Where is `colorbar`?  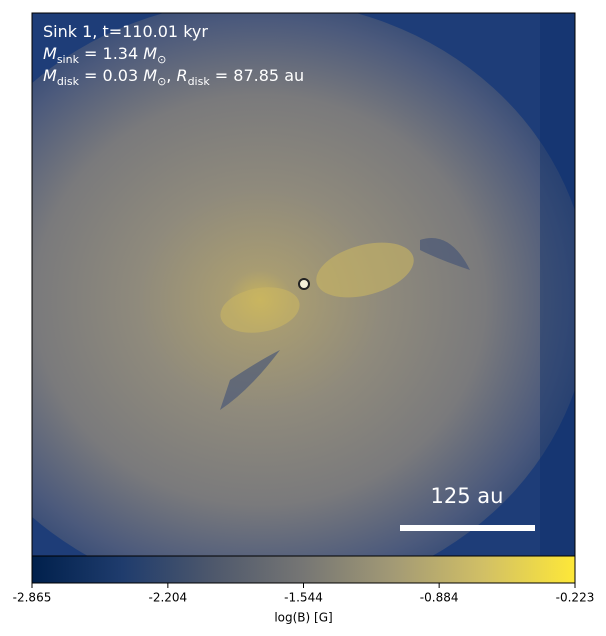 colorbar is located at coordinates (303, 569).